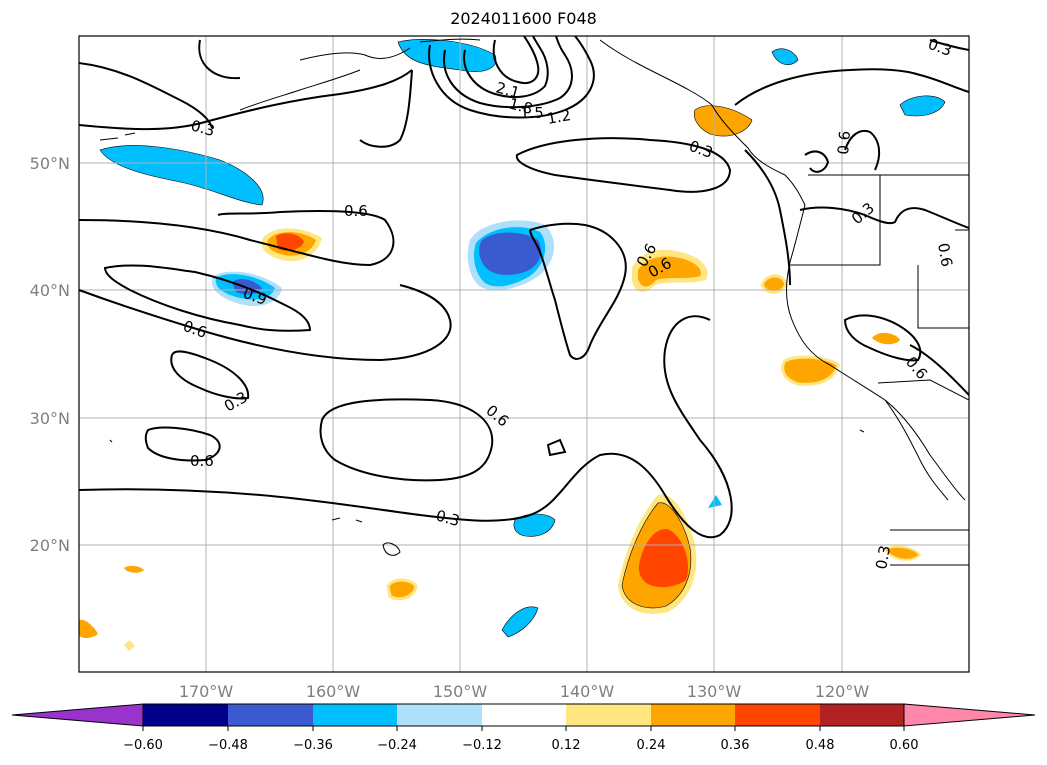 The width and height of the screenshot is (1047, 765). I want to click on colorbar-outline, so click(523, 715).